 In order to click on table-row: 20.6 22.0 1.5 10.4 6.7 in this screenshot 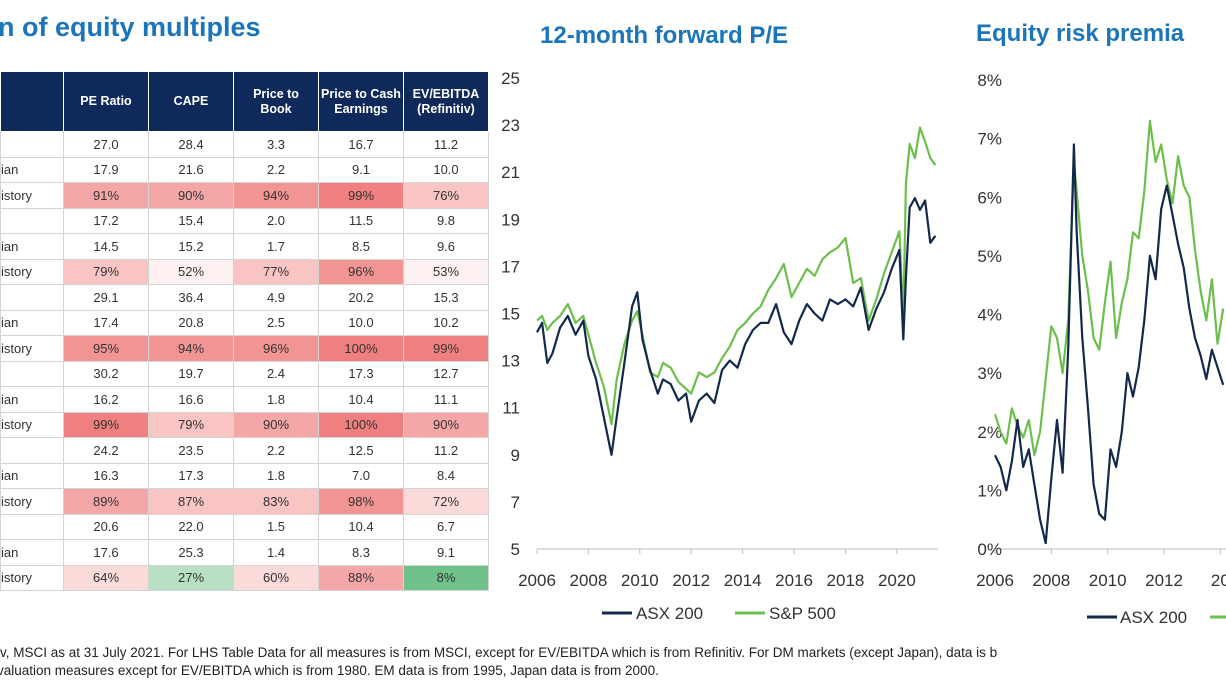, I will do `click(244, 526)`.